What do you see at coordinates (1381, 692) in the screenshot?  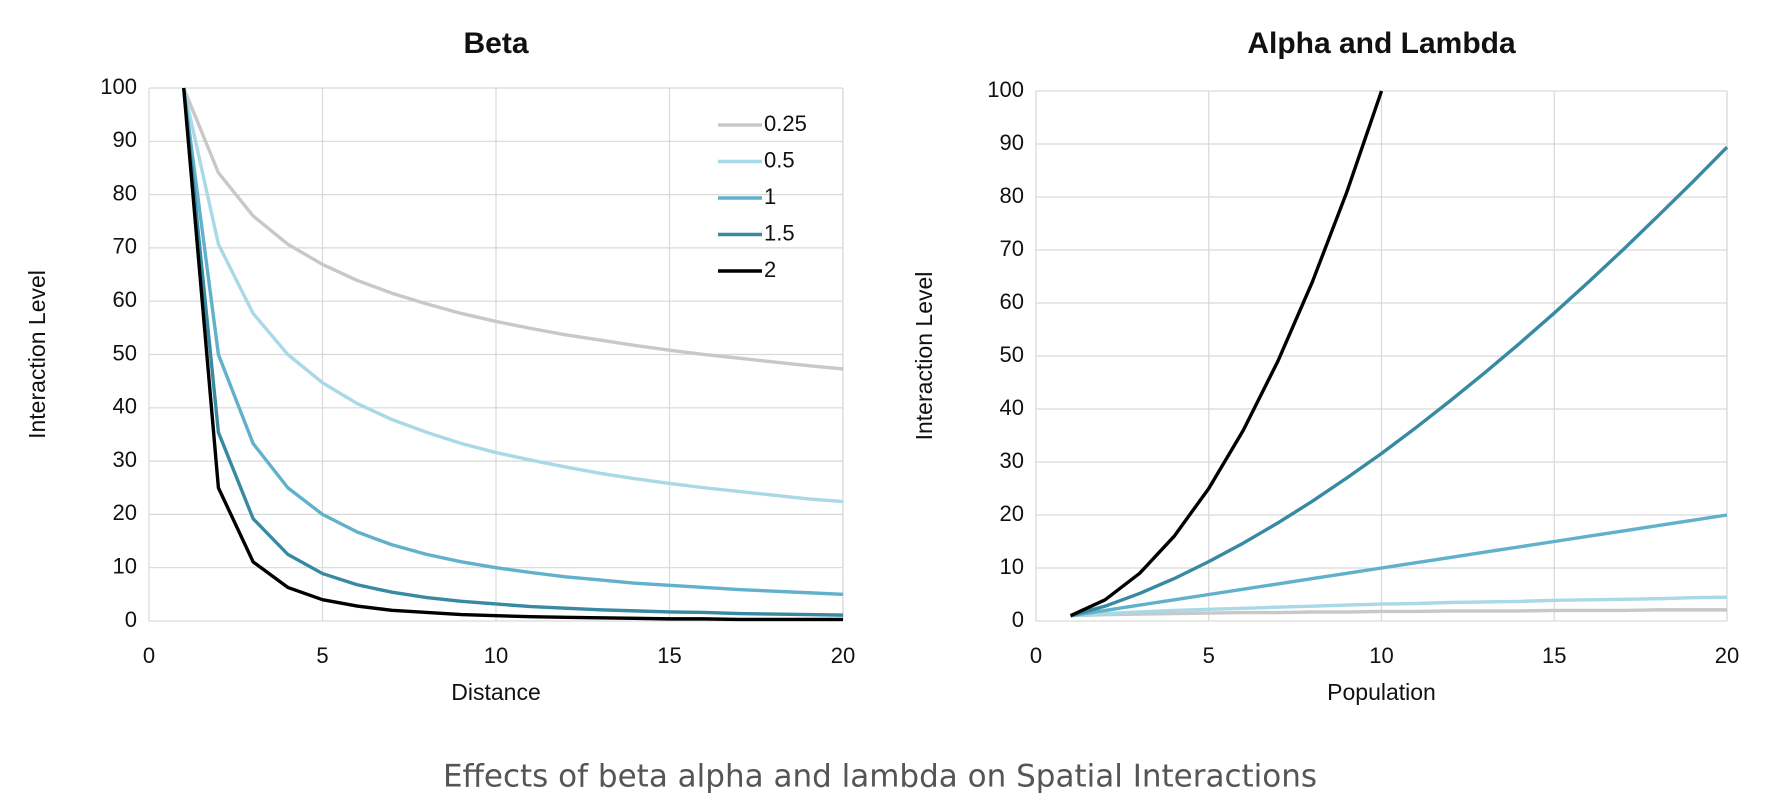 I see `x-axis-label: Population` at bounding box center [1381, 692].